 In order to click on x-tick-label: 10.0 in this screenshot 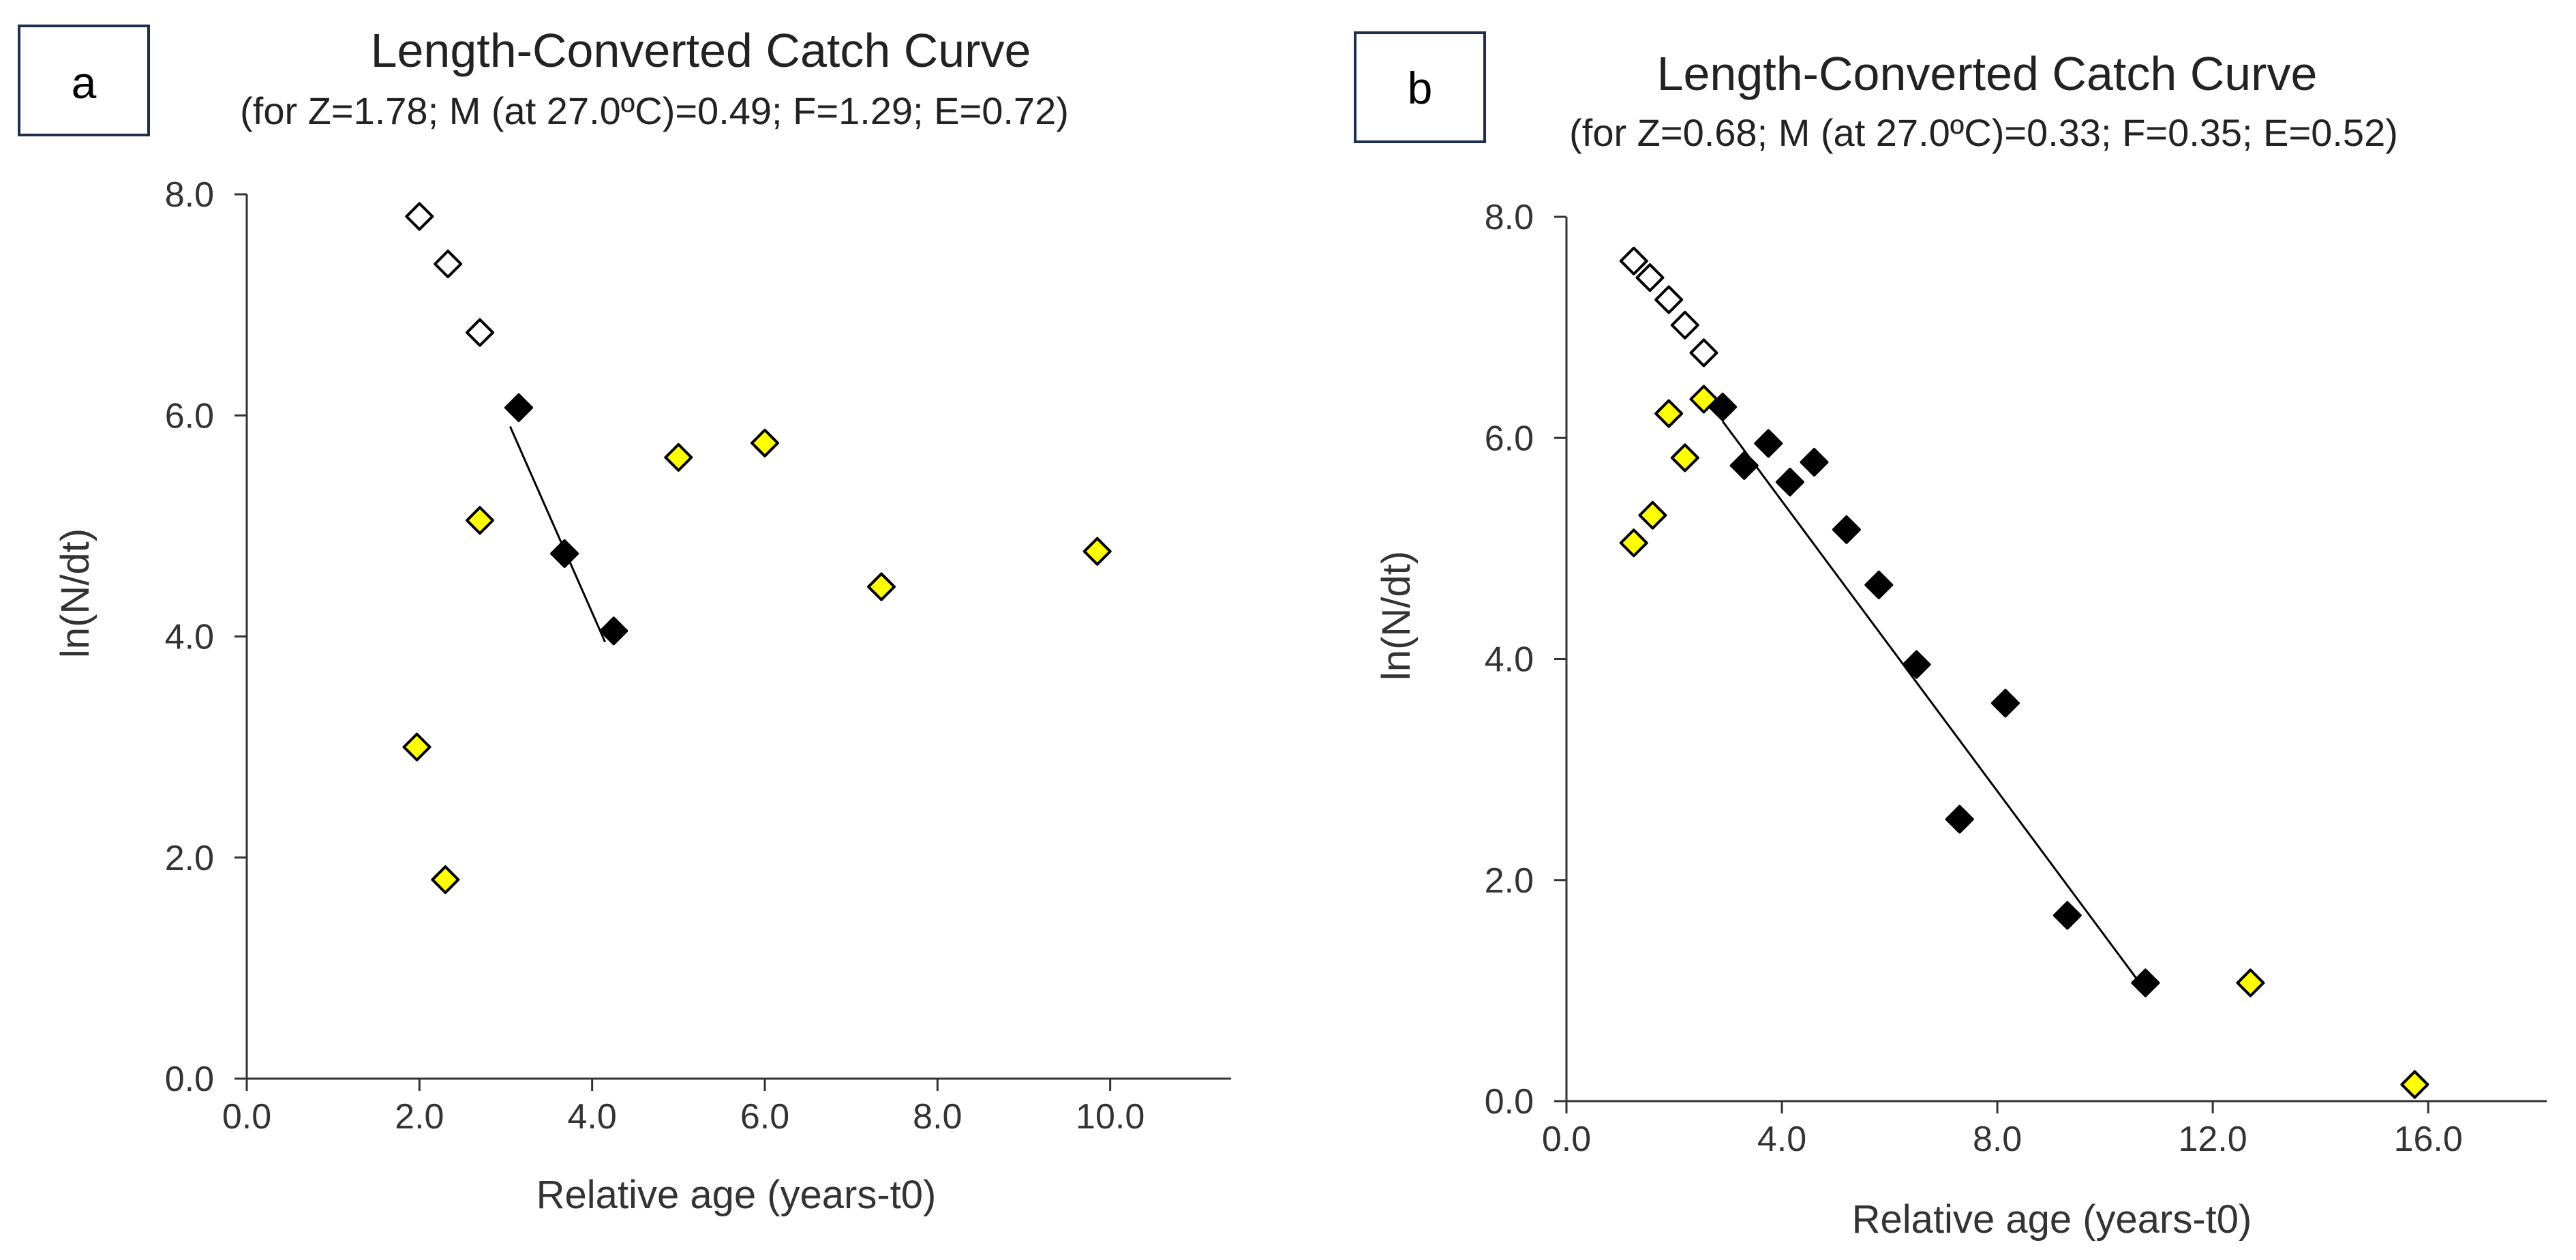, I will do `click(1111, 1117)`.